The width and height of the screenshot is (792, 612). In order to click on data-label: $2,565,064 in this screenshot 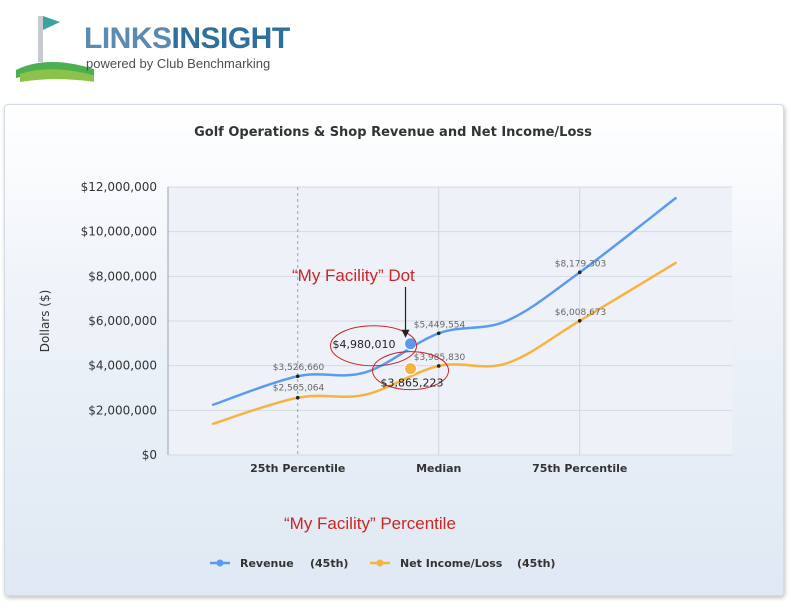, I will do `click(299, 389)`.